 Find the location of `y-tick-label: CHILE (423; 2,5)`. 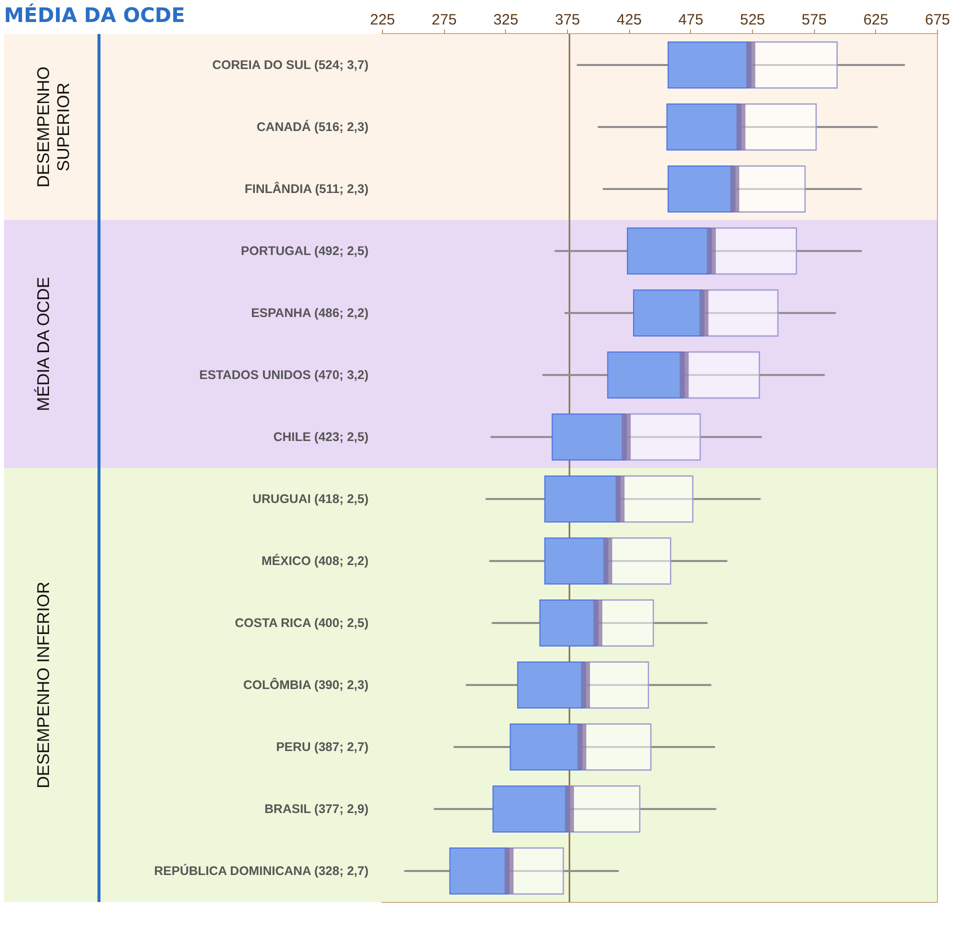

y-tick-label: CHILE (423; 2,5) is located at coordinates (320, 437).